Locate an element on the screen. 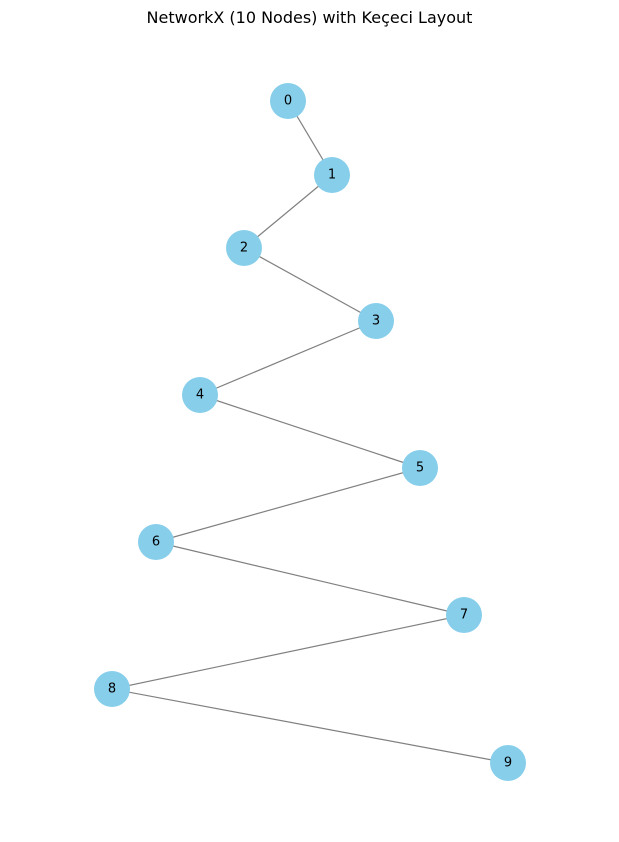  node-8: 8 is located at coordinates (112, 689).